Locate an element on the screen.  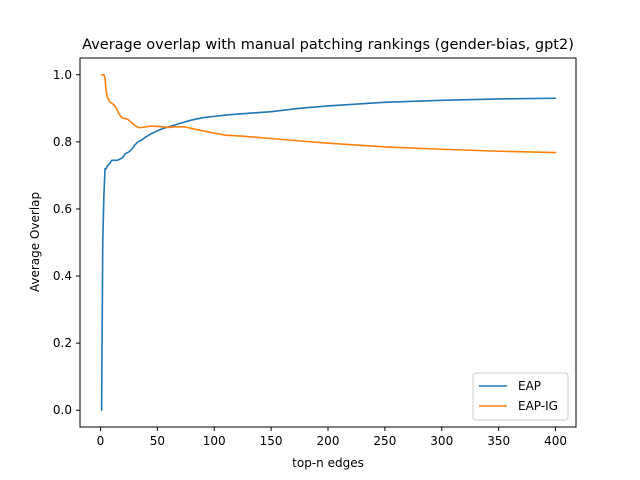
x-tick-label: 0 is located at coordinates (101, 441).